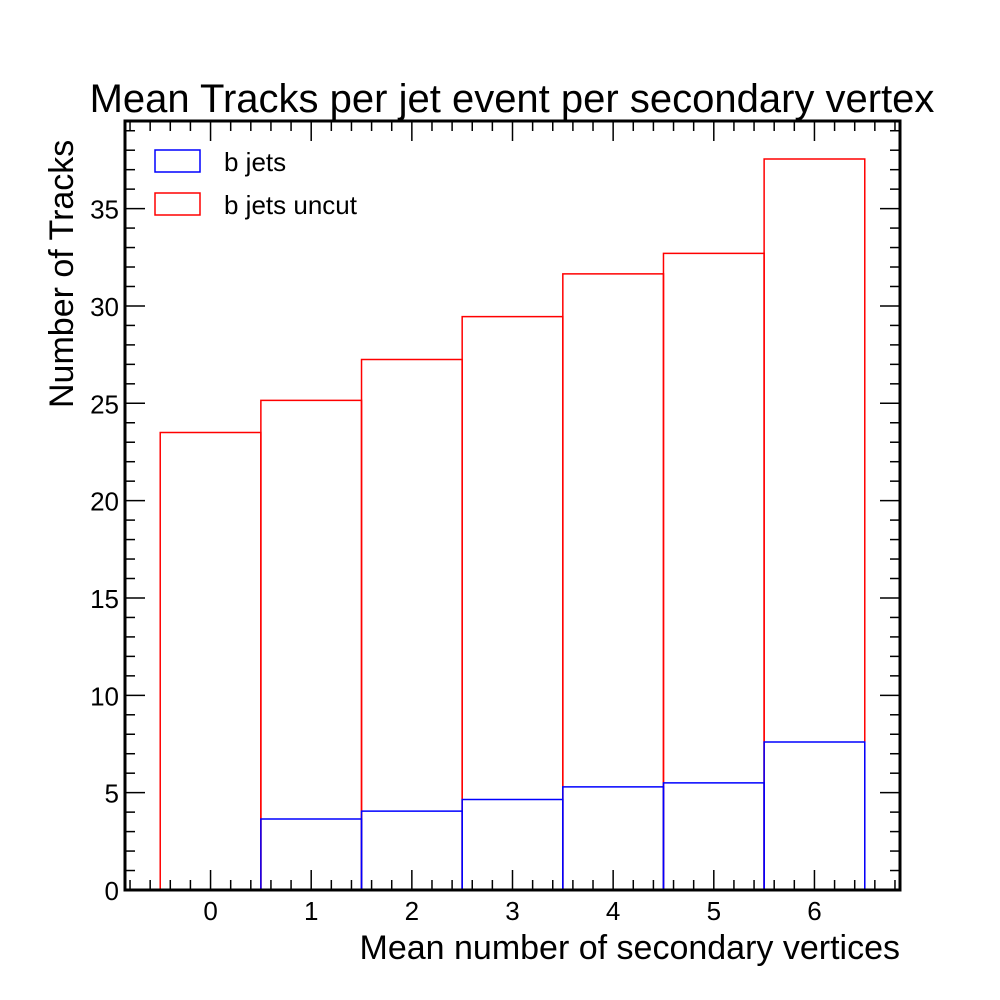 Image resolution: width=1000 pixels, height=1000 pixels. What do you see at coordinates (112, 891) in the screenshot?
I see `y-tick-label: 0` at bounding box center [112, 891].